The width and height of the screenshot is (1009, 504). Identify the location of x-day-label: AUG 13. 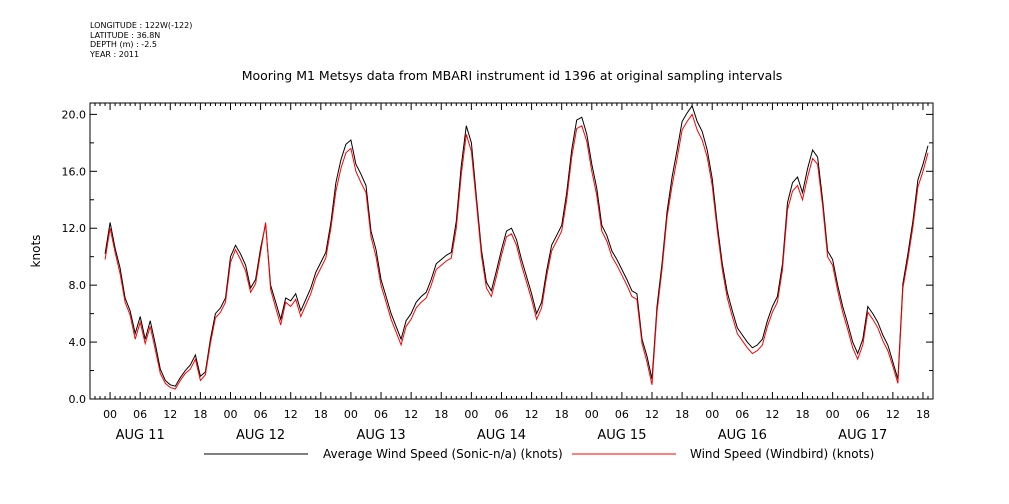
(380, 435).